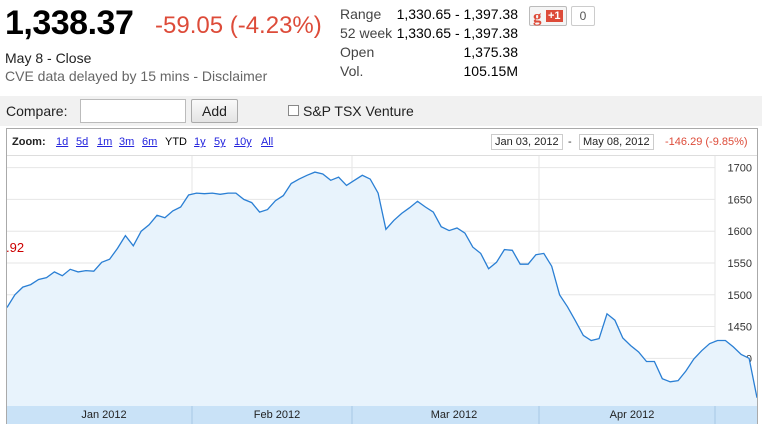  What do you see at coordinates (133, 111) in the screenshot?
I see `compare-input` at bounding box center [133, 111].